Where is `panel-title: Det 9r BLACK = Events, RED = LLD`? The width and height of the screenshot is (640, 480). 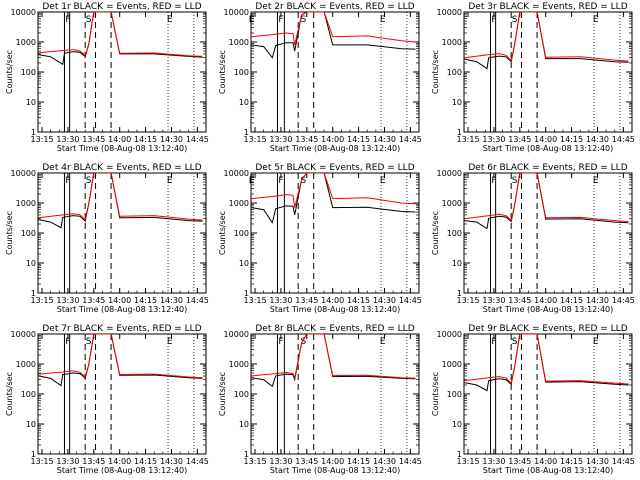
panel-title: Det 9r BLACK = Events, RED = LLD is located at coordinates (547, 329).